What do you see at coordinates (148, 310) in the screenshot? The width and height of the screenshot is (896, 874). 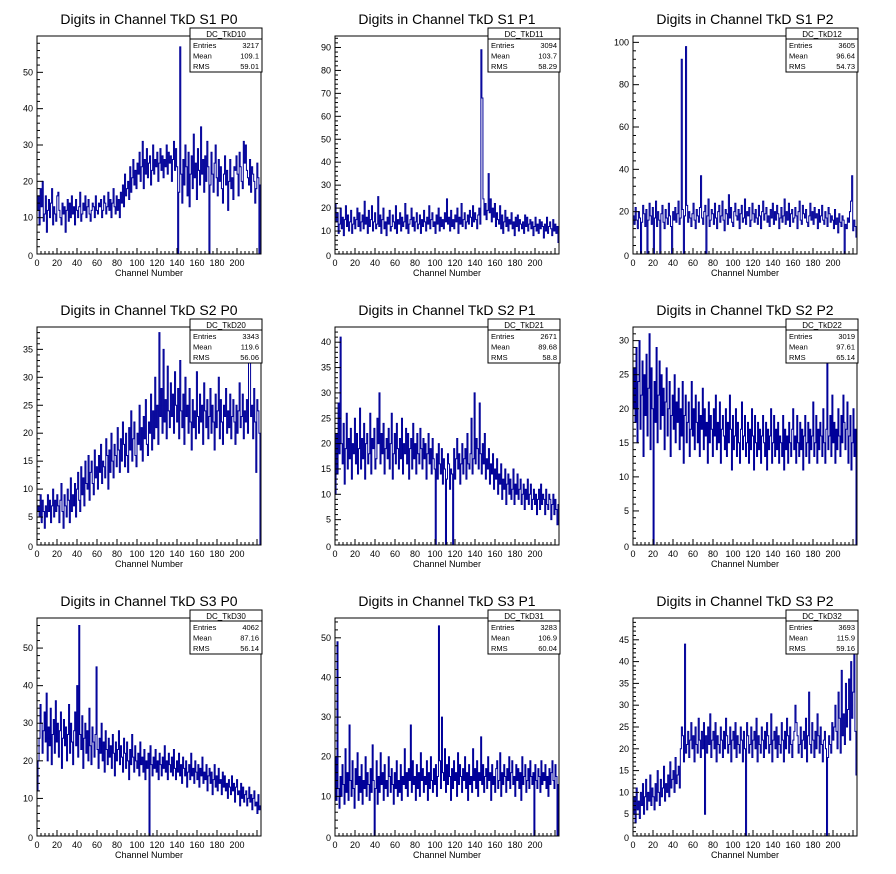 I see `chart-title: Digits in Channel TkD S2 P0` at bounding box center [148, 310].